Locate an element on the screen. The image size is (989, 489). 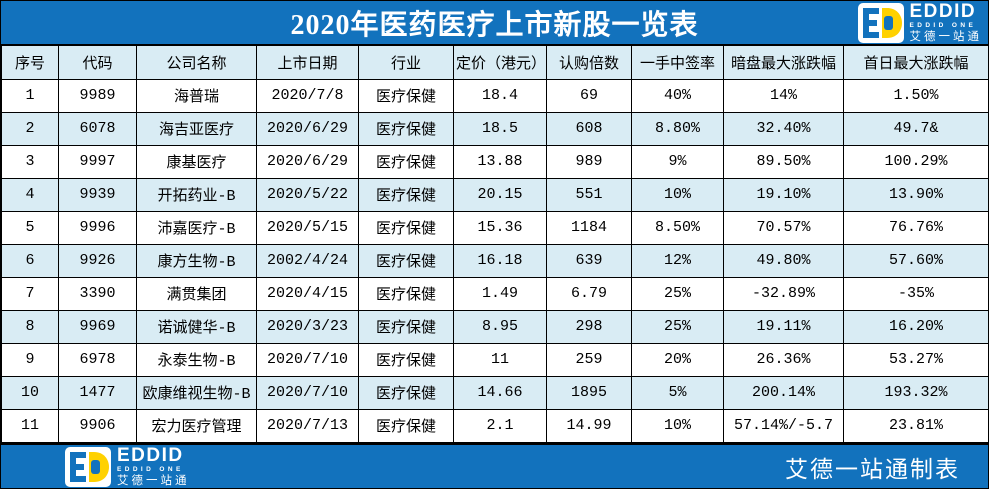
eddid-logo: EDDID EDDID ONE 艾德一站通 is located at coordinates (920, 22).